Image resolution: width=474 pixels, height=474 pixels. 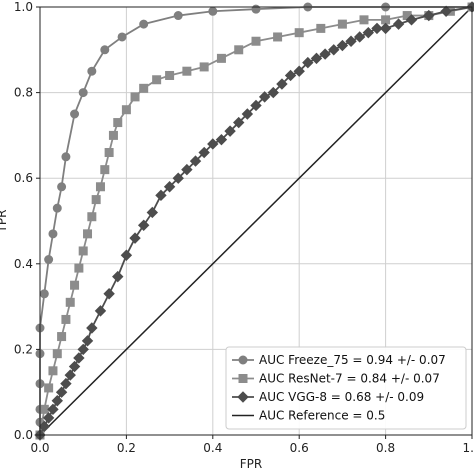 I want to click on x-tick-label: 0.8, so click(x=385, y=448).